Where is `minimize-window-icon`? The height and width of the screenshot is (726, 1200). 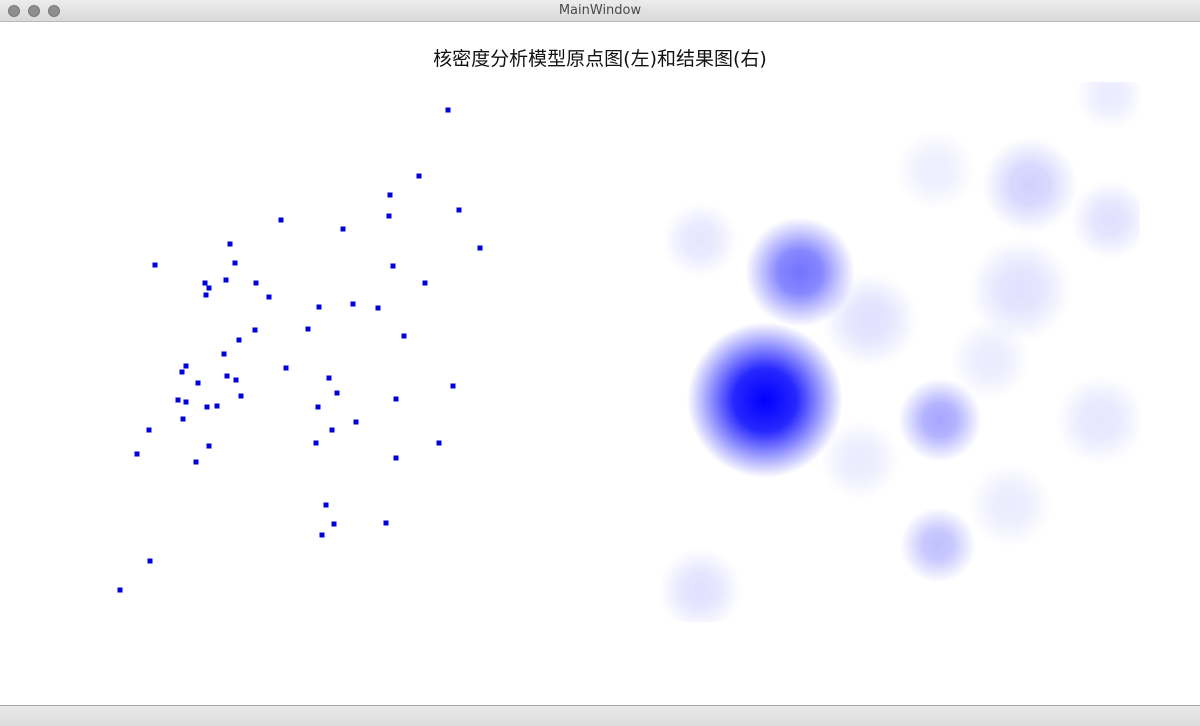 minimize-window-icon is located at coordinates (34, 11).